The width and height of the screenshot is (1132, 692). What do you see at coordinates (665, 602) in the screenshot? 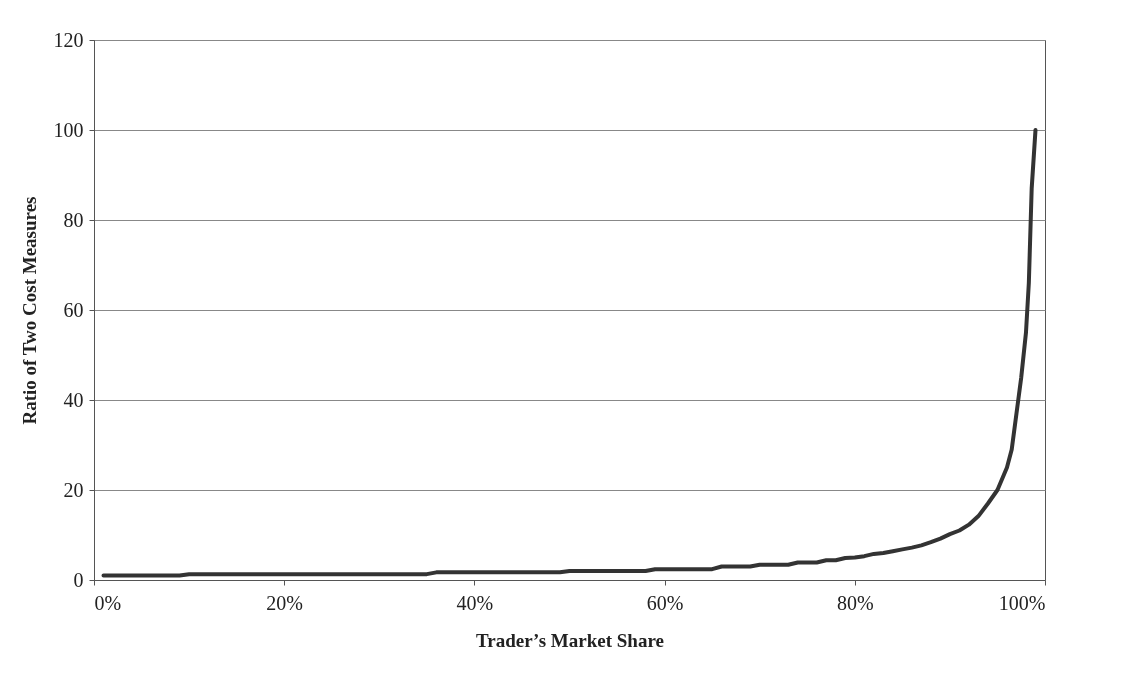
I see `x-tick-label: 60%` at bounding box center [665, 602].